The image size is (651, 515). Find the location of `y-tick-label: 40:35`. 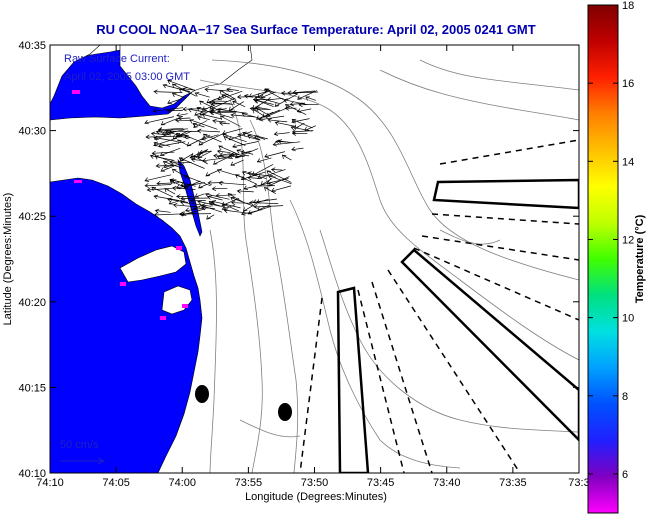

y-tick-label: 40:35 is located at coordinates (32, 46).